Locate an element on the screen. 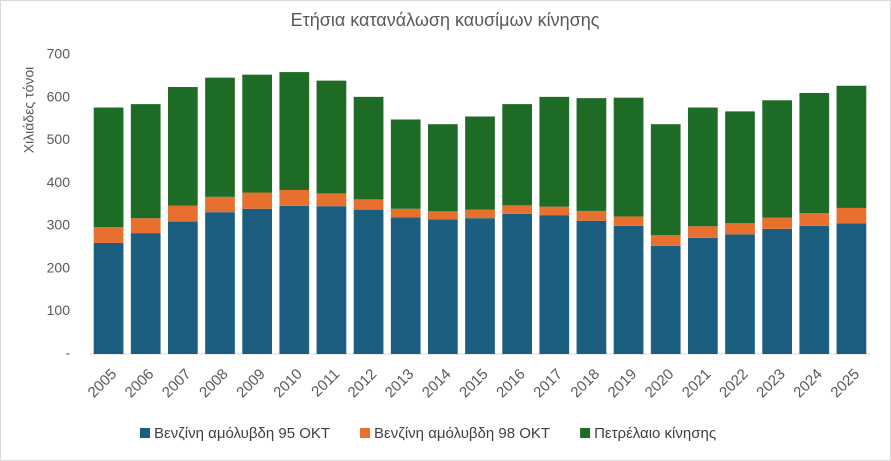 The width and height of the screenshot is (891, 461). y-tick-label: 400 is located at coordinates (59, 182).